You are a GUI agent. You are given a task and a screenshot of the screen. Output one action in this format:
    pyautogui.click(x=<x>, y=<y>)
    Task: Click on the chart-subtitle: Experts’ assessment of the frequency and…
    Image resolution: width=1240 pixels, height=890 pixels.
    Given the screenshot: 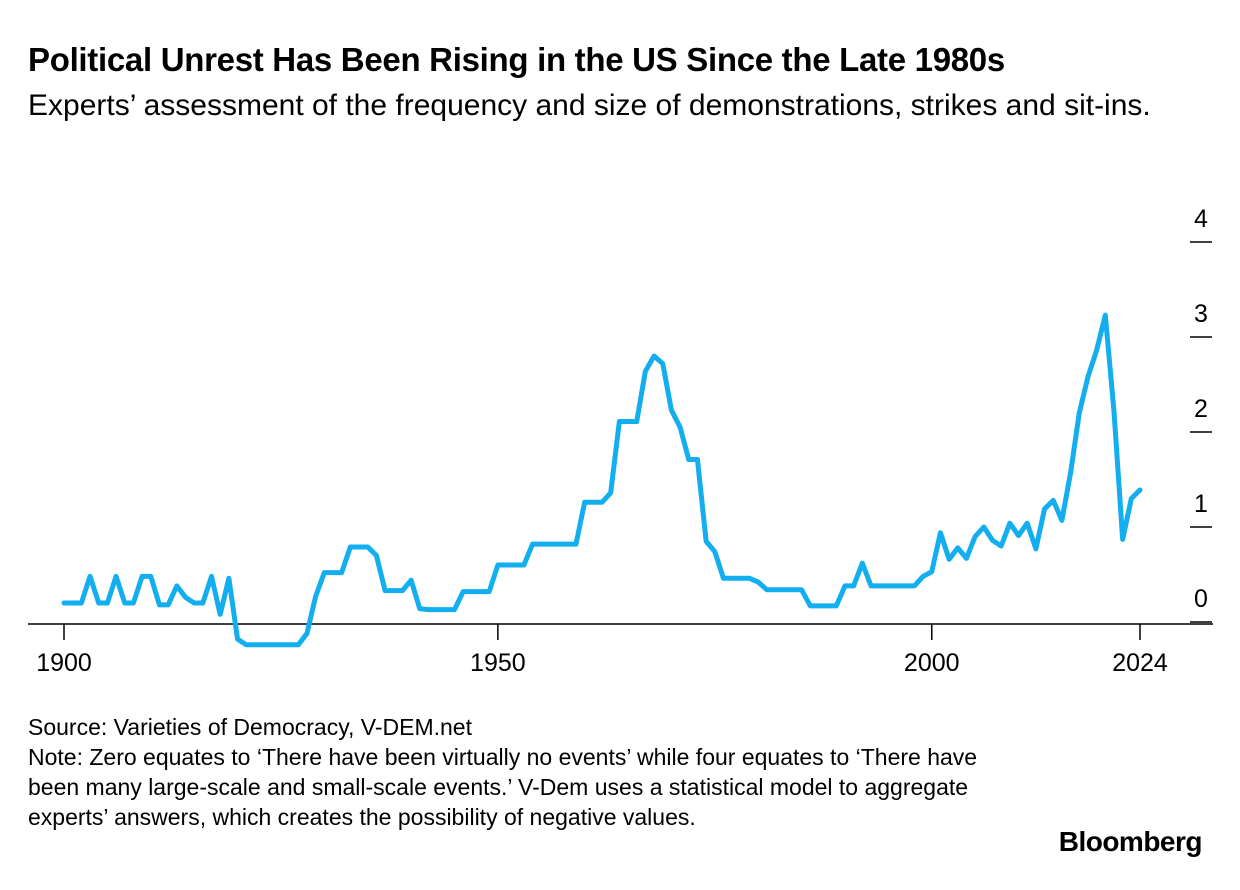 What is the action you would take?
    pyautogui.click(x=589, y=105)
    